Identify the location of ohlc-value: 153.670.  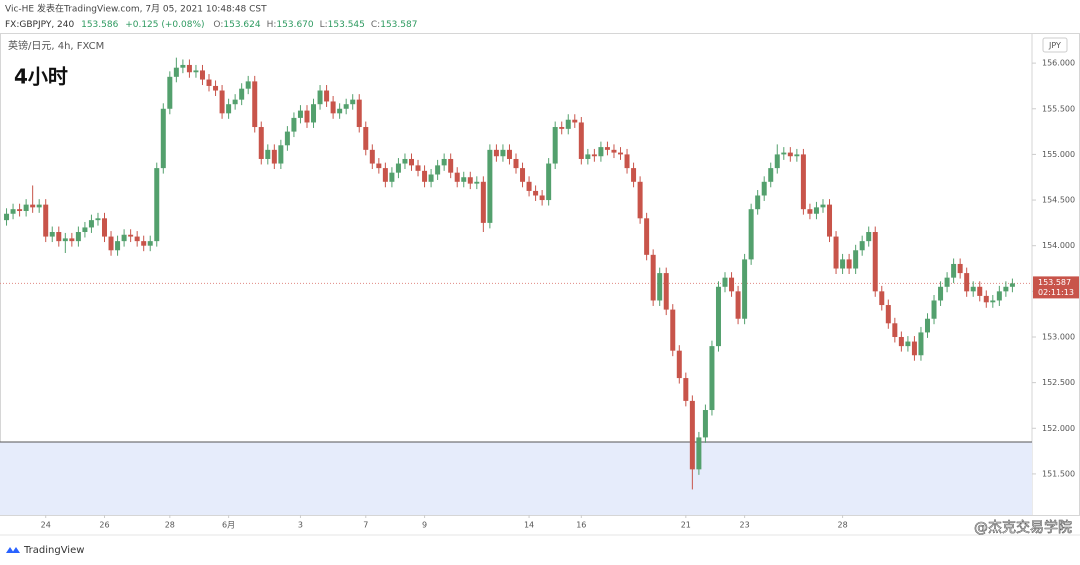
(294, 25).